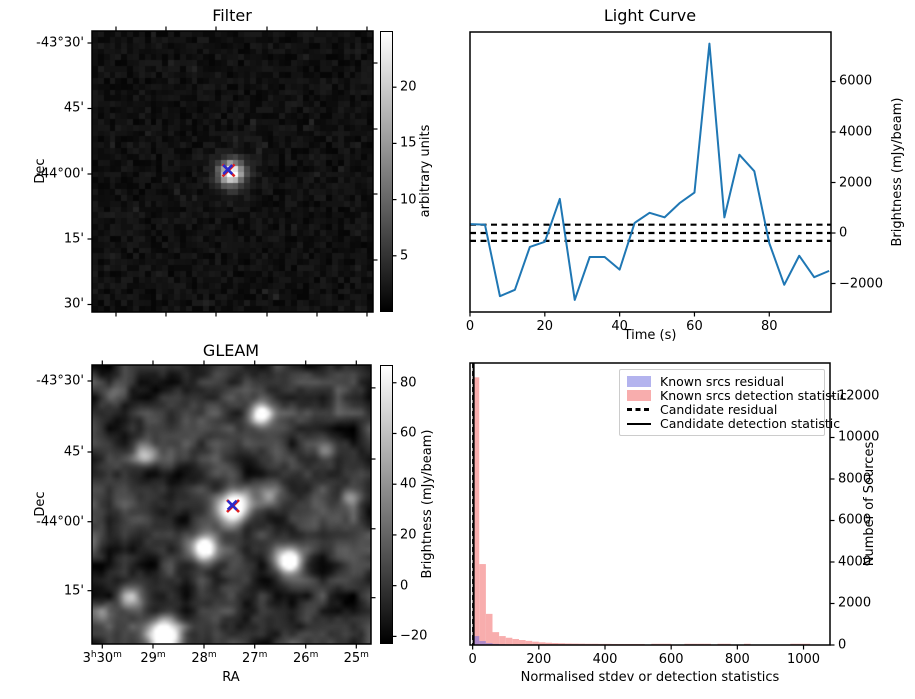 The width and height of the screenshot is (915, 699). Describe the element at coordinates (750, 424) in the screenshot. I see `legend-label: Candidate detection statistic` at that location.